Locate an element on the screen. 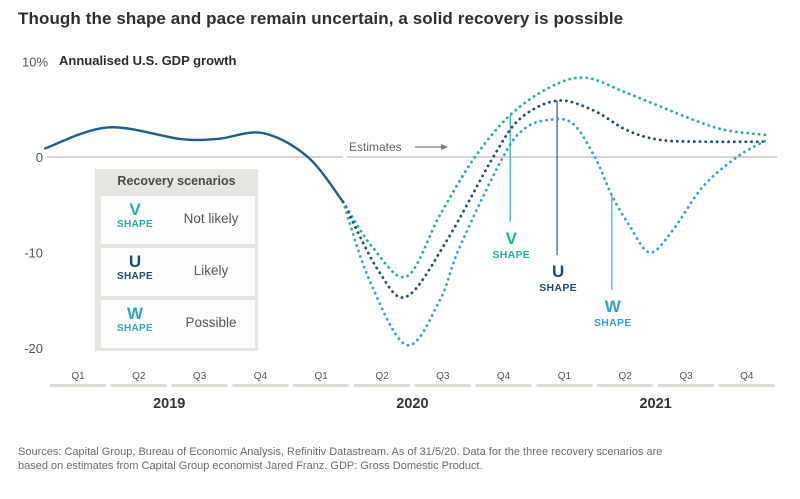 The height and width of the screenshot is (499, 800). estimates-label: Estimates is located at coordinates (375, 147).